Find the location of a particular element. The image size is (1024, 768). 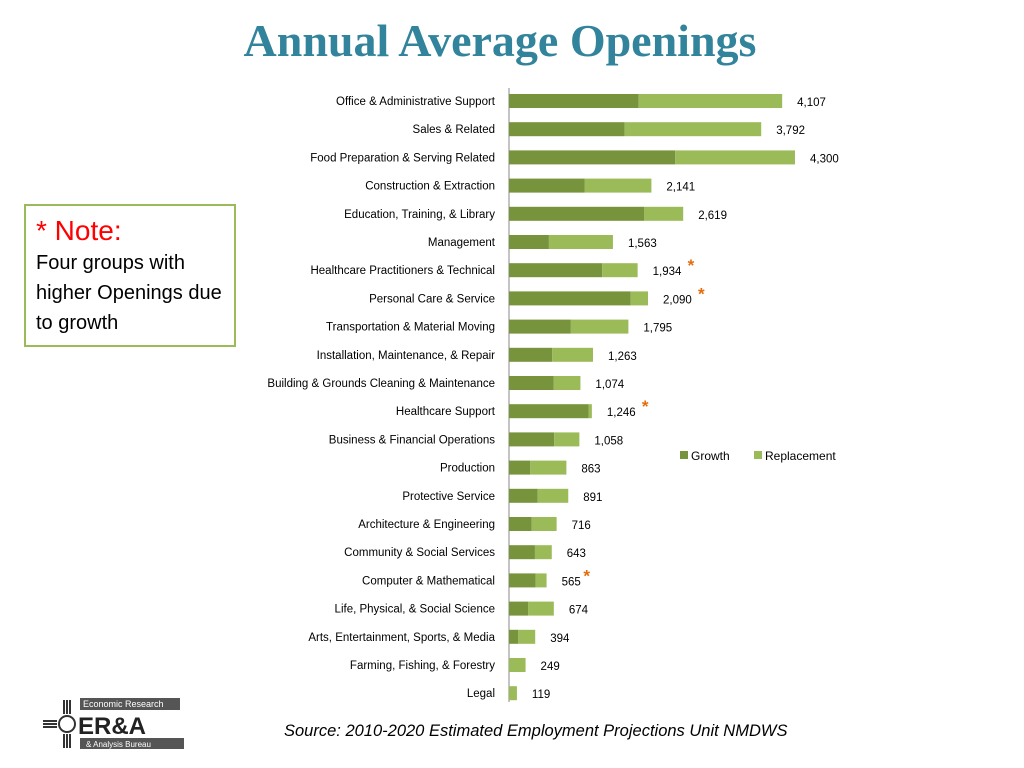

category-label: Arts, Entertainment, Sports, & Media is located at coordinates (401, 638).